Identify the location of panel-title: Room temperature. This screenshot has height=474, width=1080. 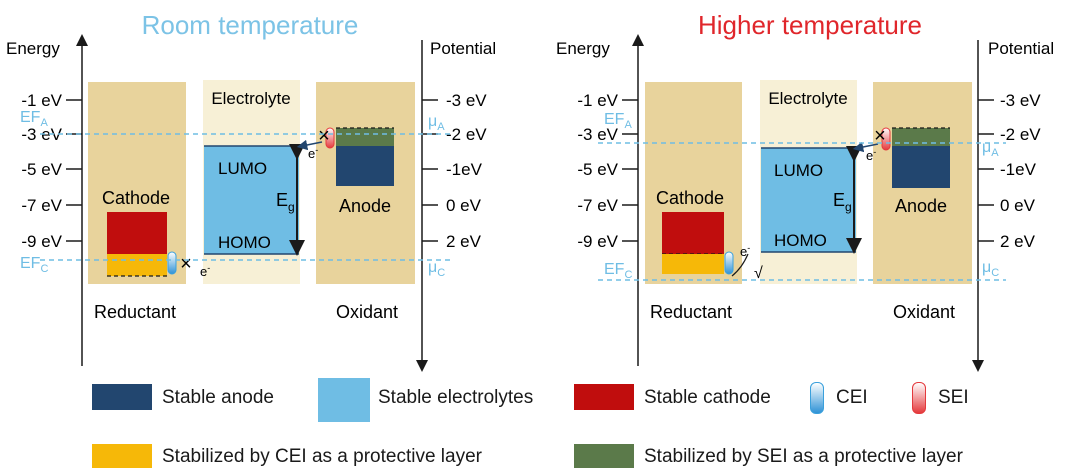
(250, 25).